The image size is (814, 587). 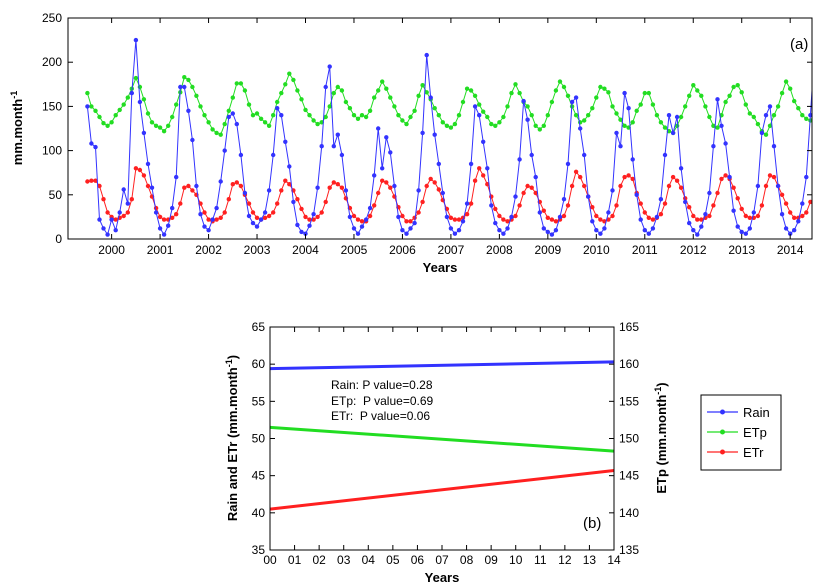 What do you see at coordinates (741, 250) in the screenshot?
I see `panel-a-x-tick-label: 2013` at bounding box center [741, 250].